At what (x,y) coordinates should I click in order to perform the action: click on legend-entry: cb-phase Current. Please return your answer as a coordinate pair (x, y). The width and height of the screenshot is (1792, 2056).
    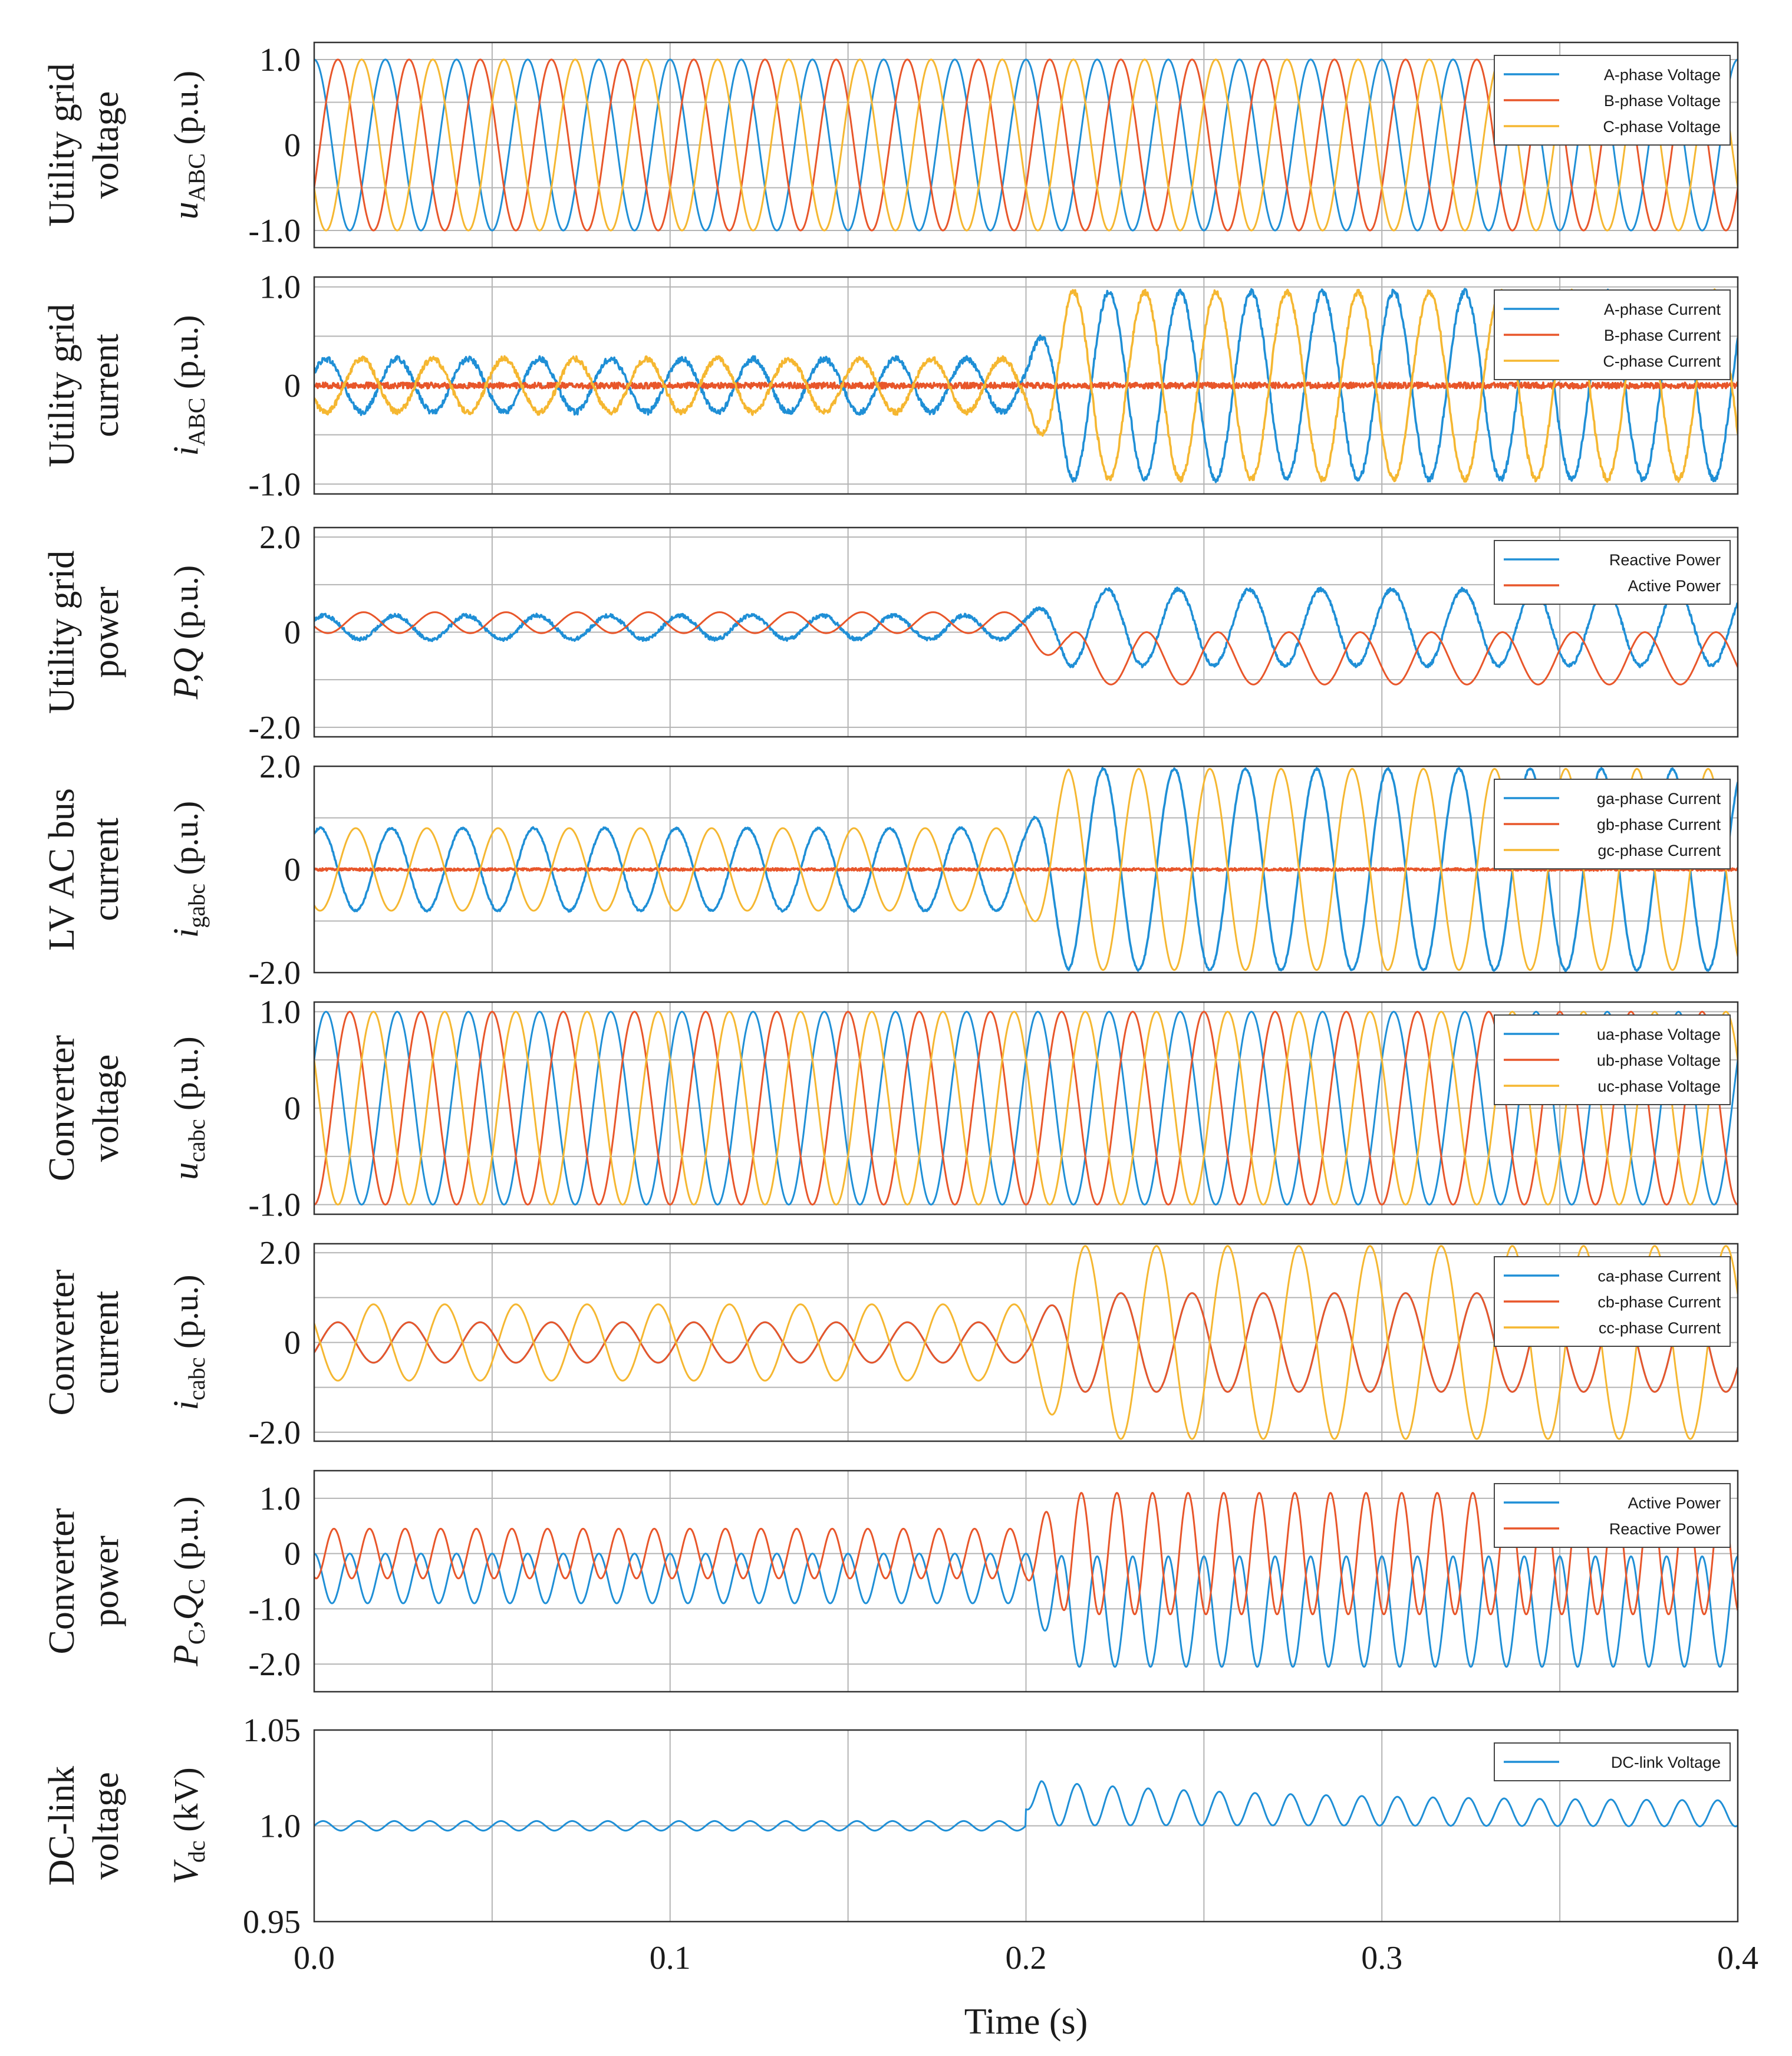
    Looking at the image, I should click on (1659, 1302).